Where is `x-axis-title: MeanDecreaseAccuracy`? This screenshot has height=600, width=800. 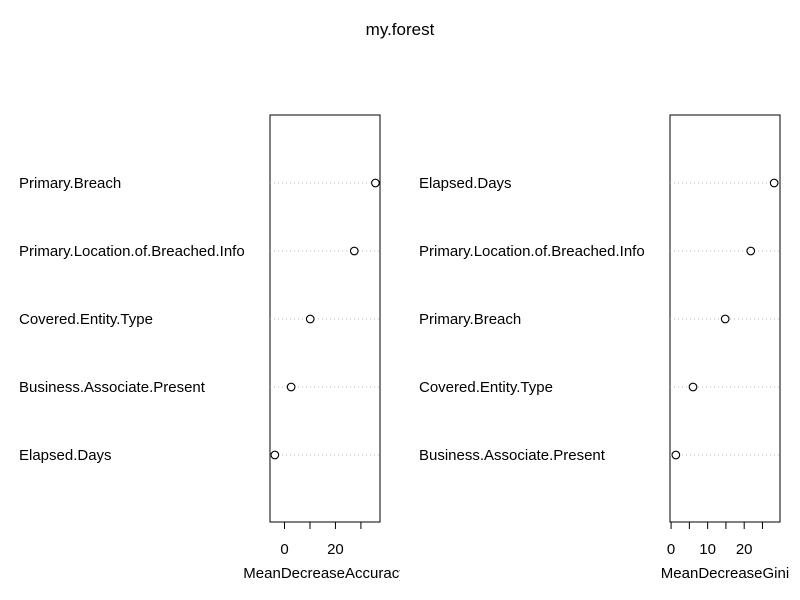
x-axis-title: MeanDecreaseAccuracy is located at coordinates (325, 573).